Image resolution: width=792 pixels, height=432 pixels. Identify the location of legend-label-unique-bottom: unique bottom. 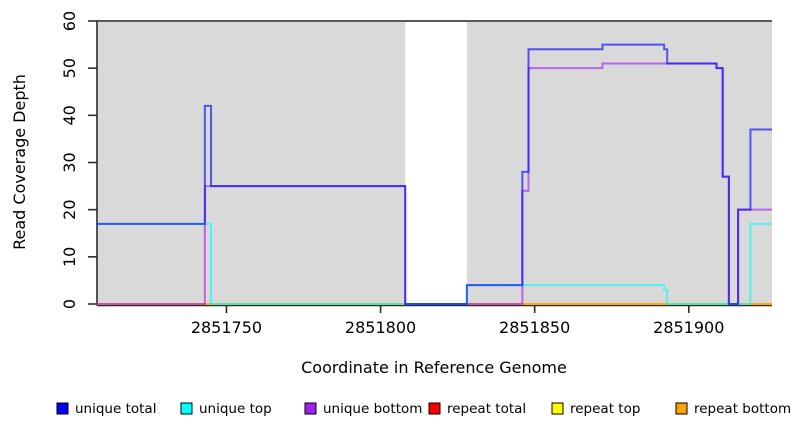
(372, 409).